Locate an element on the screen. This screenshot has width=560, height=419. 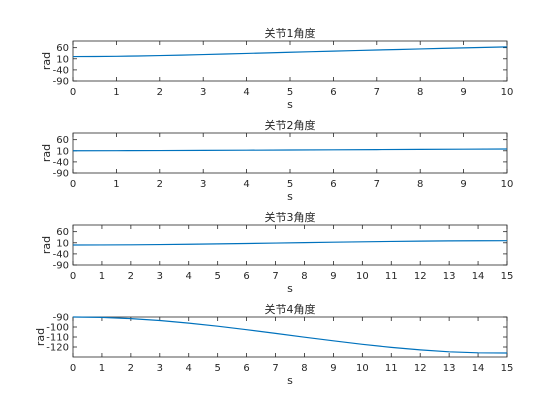
y-tick-label: -110 is located at coordinates (57, 338).